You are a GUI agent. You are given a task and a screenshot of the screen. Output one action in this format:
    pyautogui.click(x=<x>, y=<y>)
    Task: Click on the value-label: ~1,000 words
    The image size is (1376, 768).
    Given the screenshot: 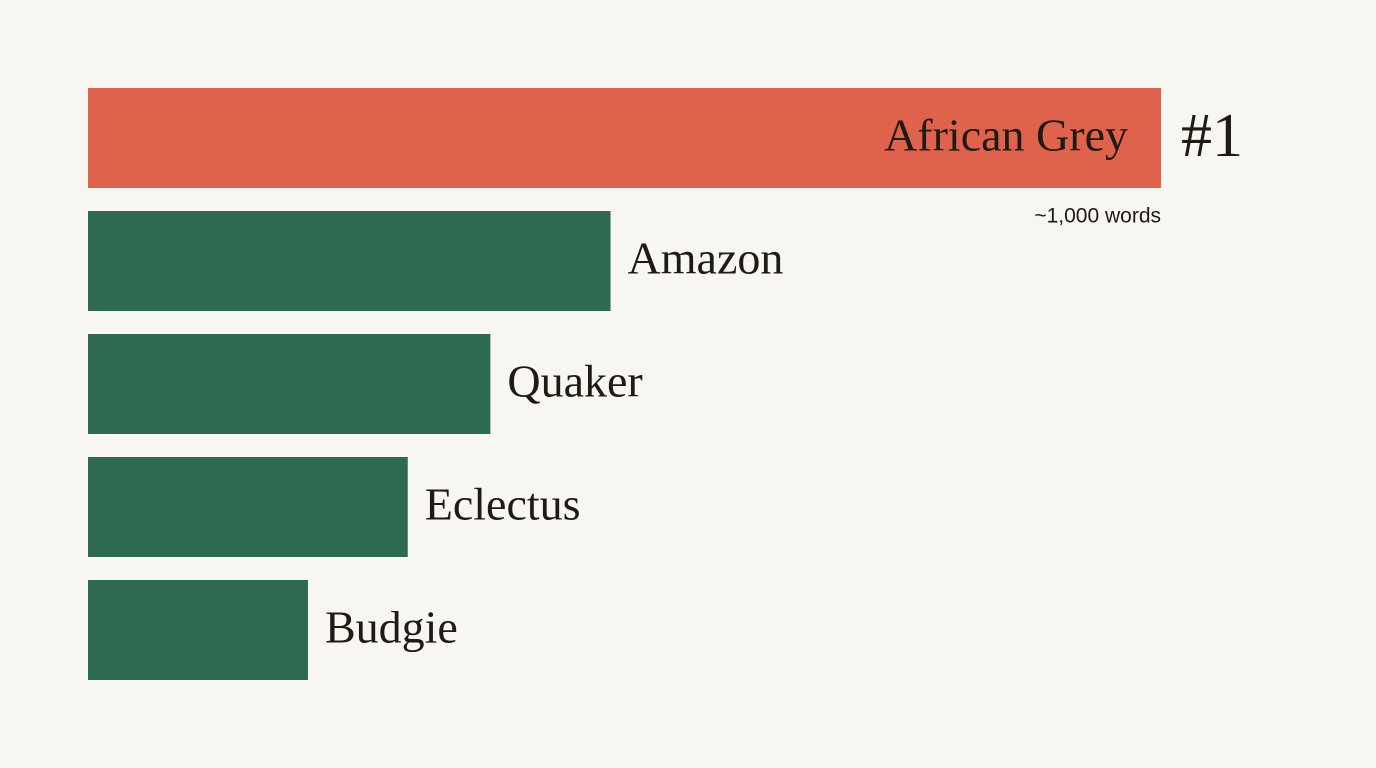 What is the action you would take?
    pyautogui.click(x=1097, y=216)
    